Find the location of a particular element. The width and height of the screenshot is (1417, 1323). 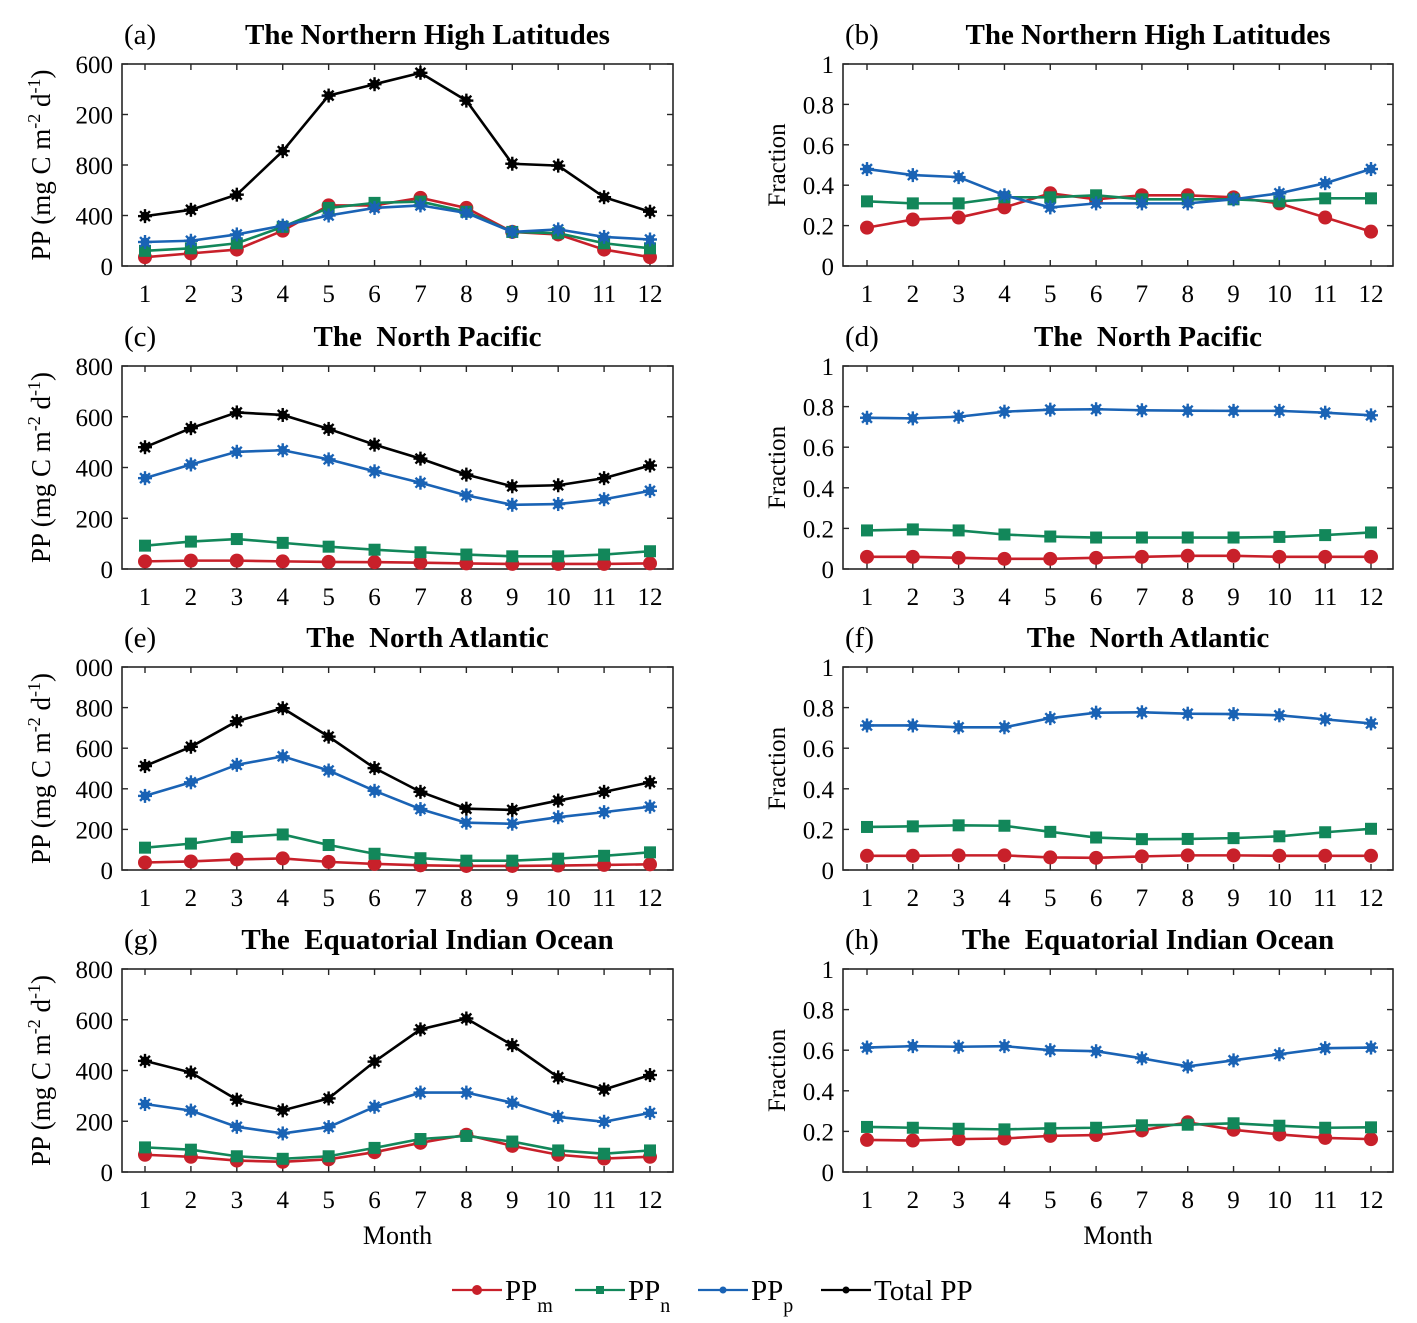

series-ppp is located at coordinates (397, 224).